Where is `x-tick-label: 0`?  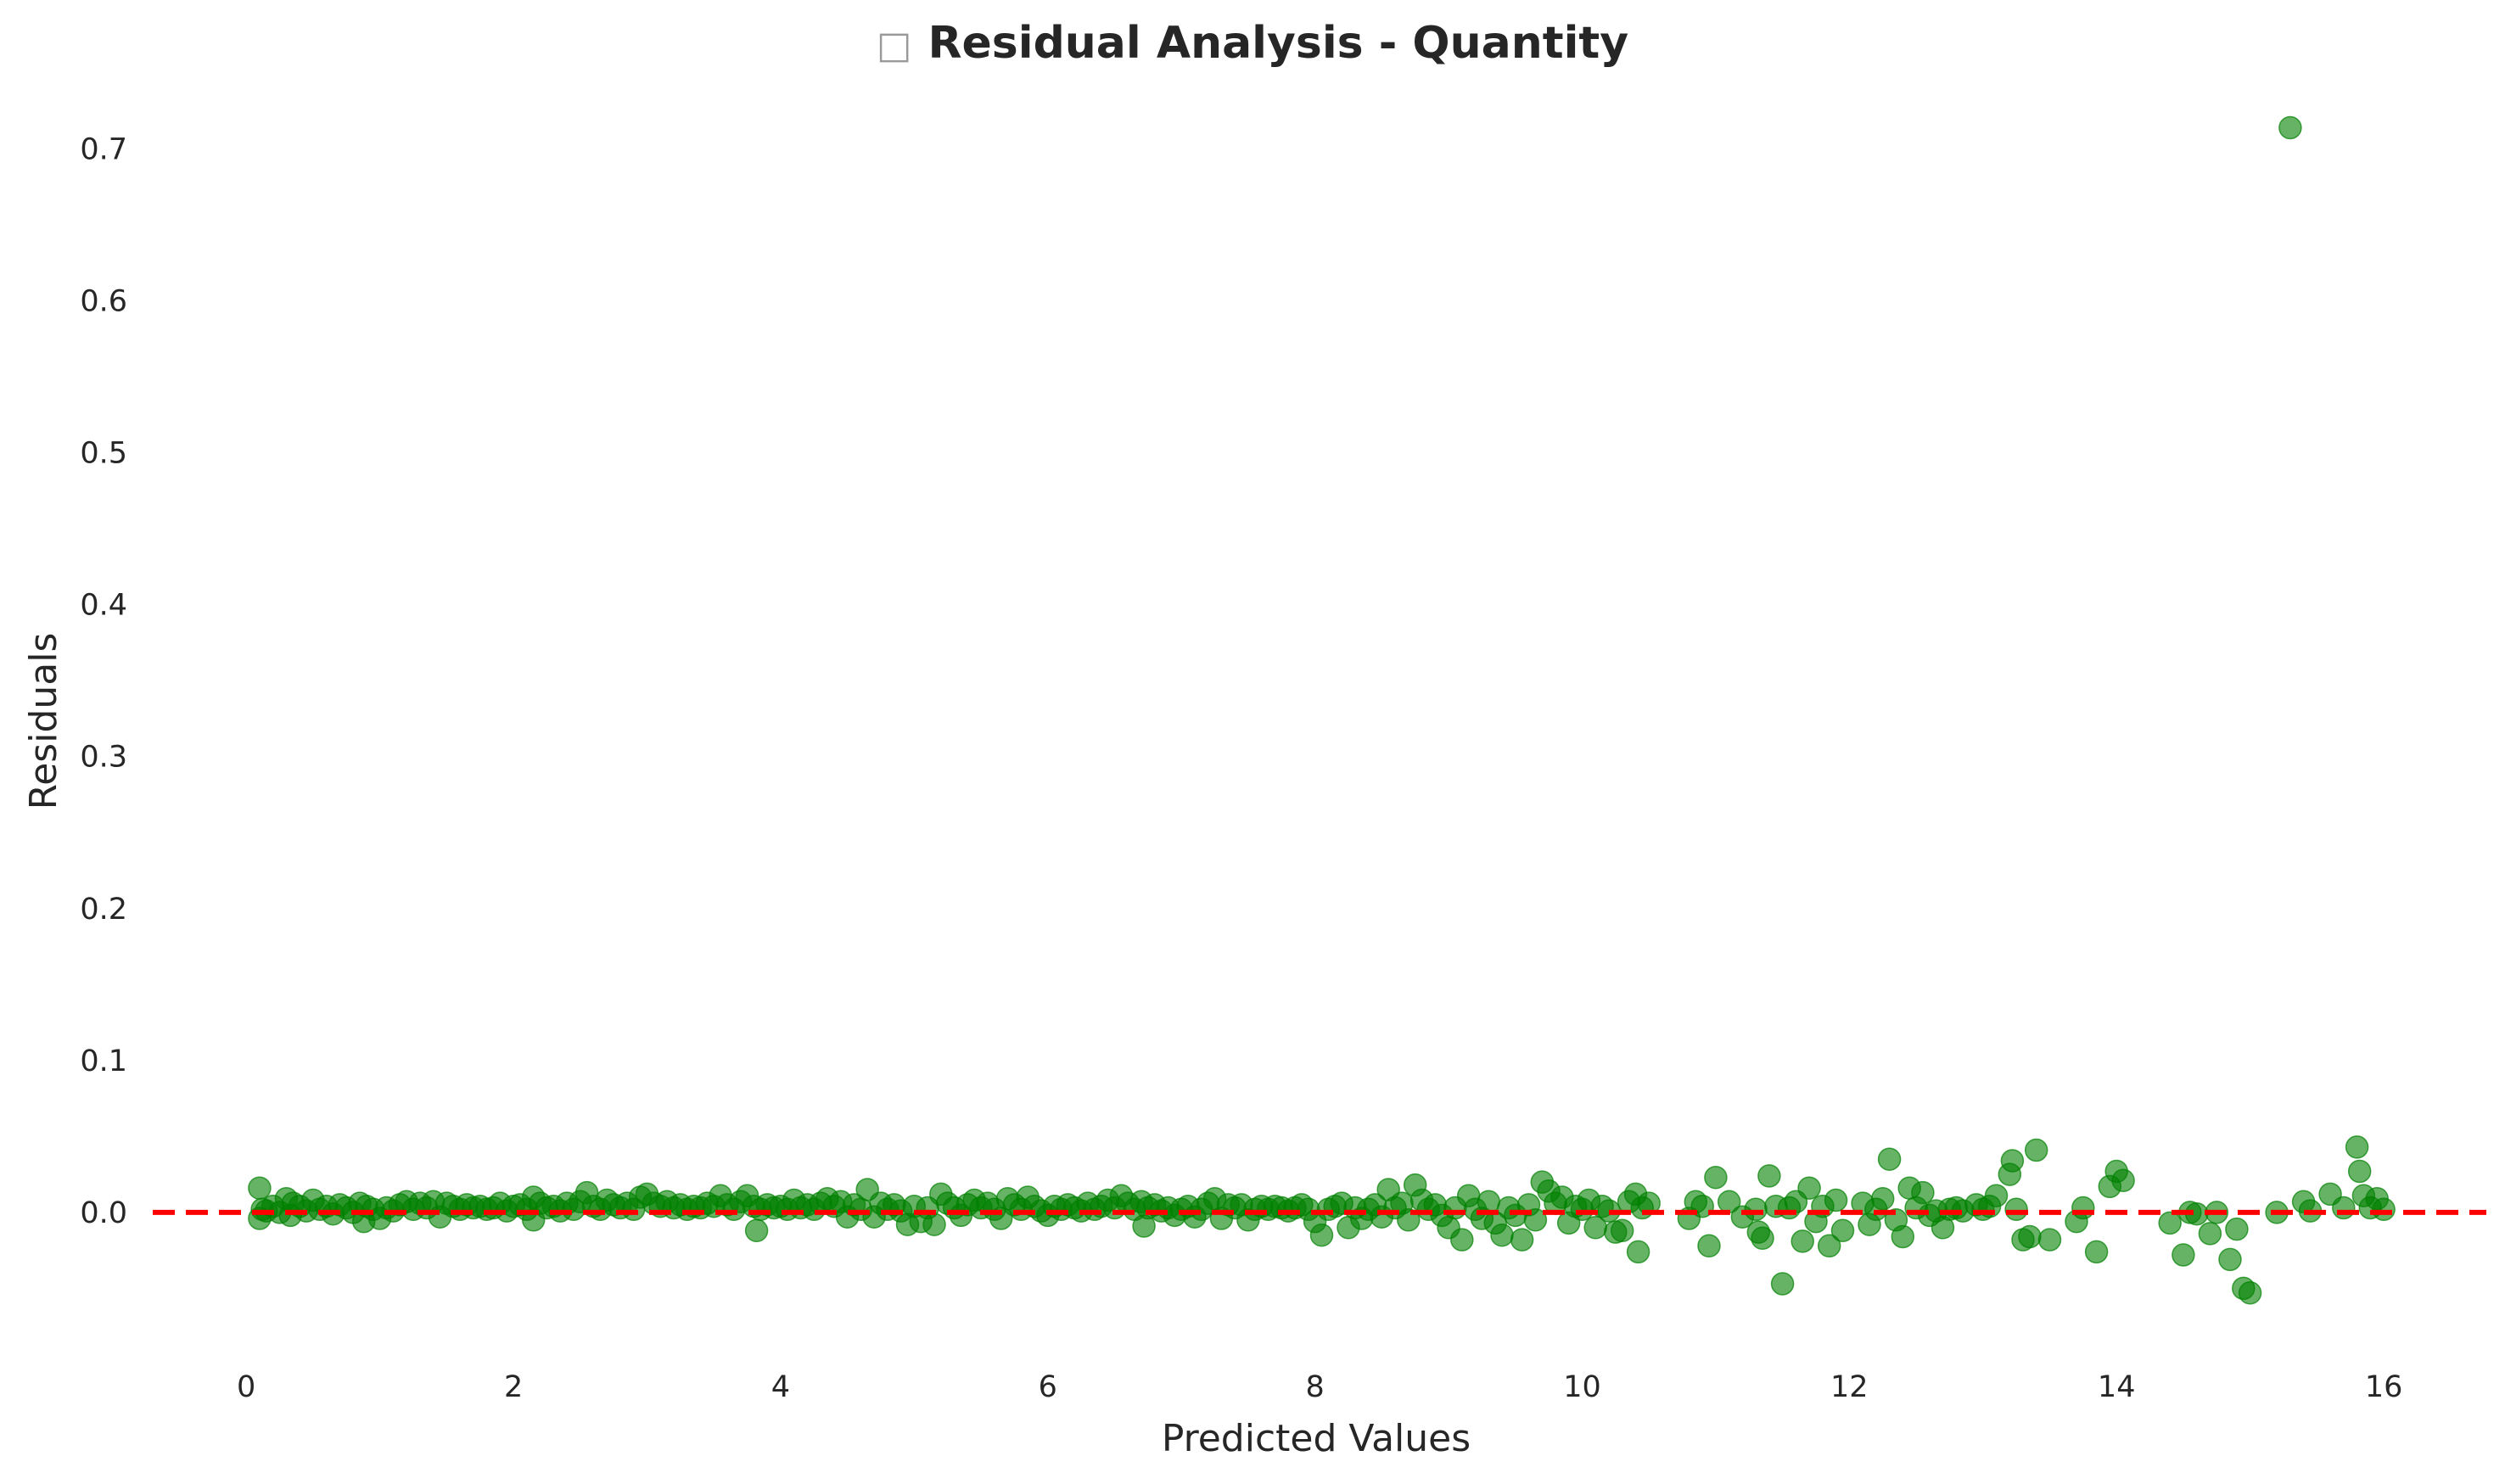
x-tick-label: 0 is located at coordinates (246, 1387).